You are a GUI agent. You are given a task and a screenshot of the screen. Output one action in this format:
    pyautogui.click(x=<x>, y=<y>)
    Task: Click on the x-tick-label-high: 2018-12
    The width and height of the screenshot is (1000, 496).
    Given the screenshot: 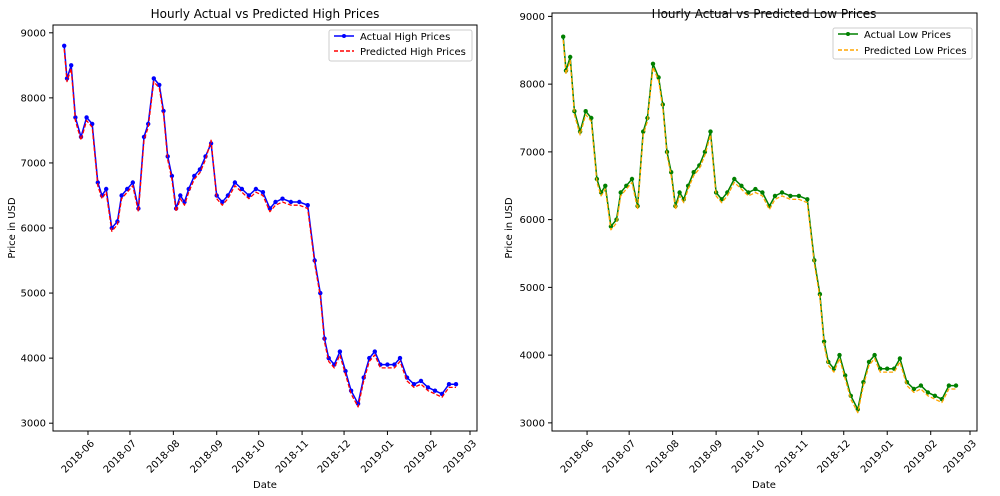 What is the action you would take?
    pyautogui.click(x=334, y=456)
    